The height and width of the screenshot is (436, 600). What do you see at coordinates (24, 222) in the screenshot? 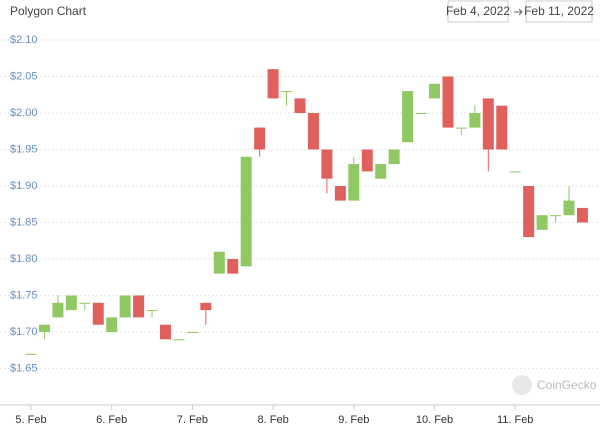
I see `y-tick-label: $1.85` at bounding box center [24, 222].